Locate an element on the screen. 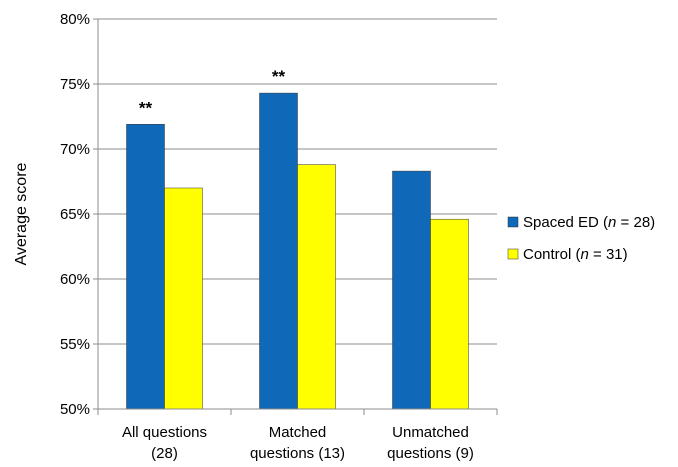 This screenshot has width=678, height=467. x-tick-label: Matched is located at coordinates (298, 432).